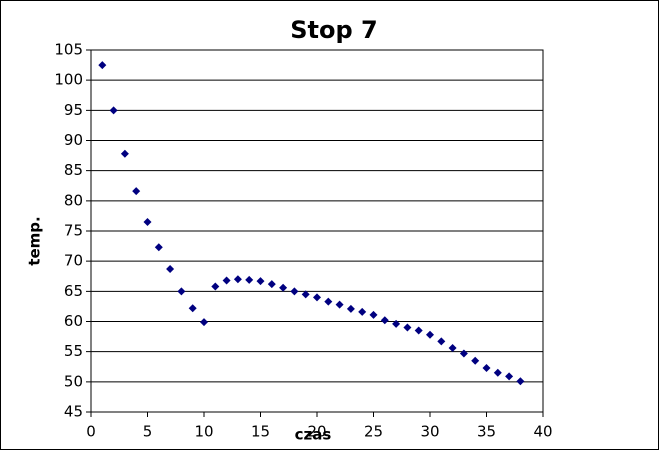 This screenshot has width=659, height=450. I want to click on y-tick-label: 90, so click(73, 140).